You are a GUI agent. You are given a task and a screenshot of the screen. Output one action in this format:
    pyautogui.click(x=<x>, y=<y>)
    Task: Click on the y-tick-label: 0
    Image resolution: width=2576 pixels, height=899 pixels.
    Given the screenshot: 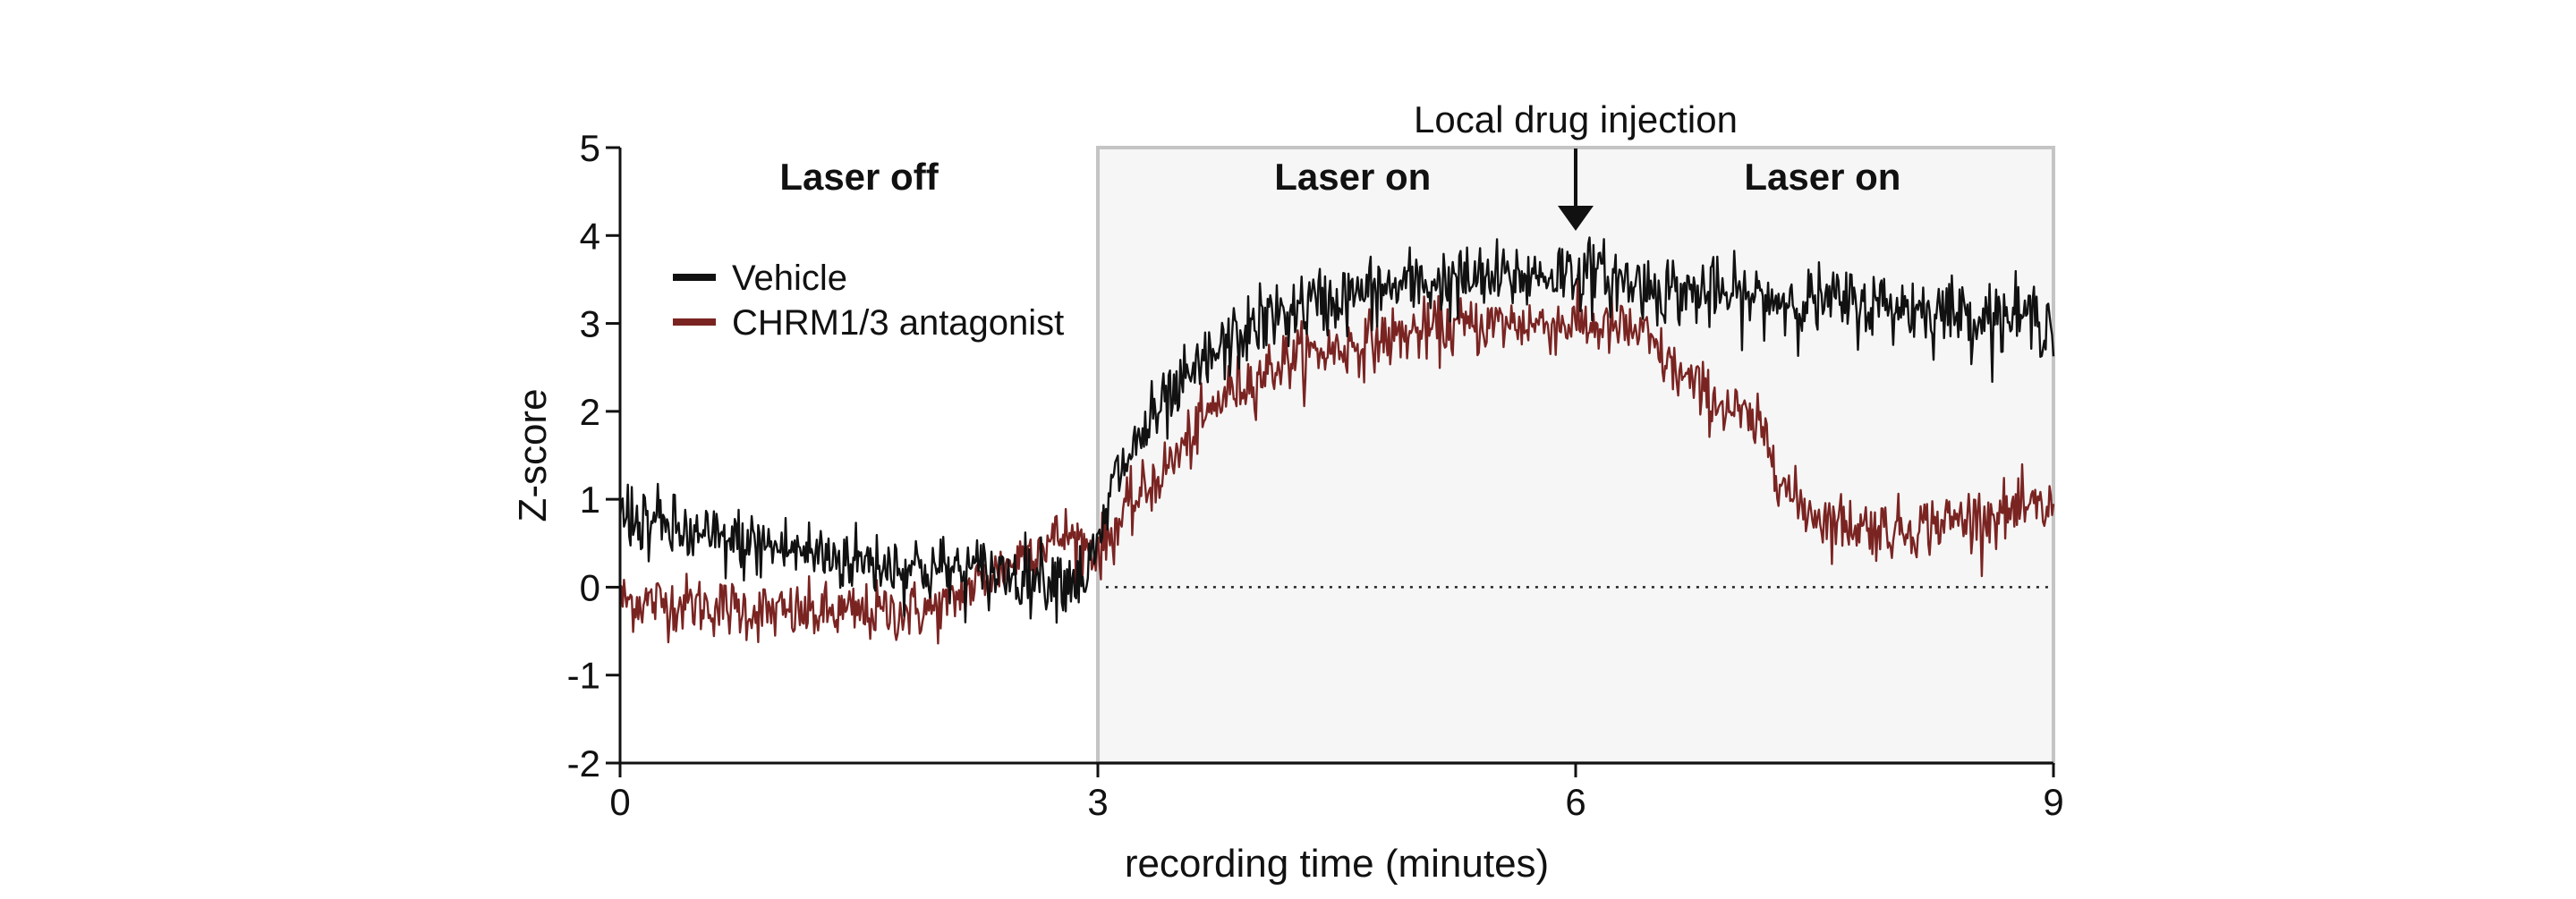 What is the action you would take?
    pyautogui.click(x=590, y=587)
    